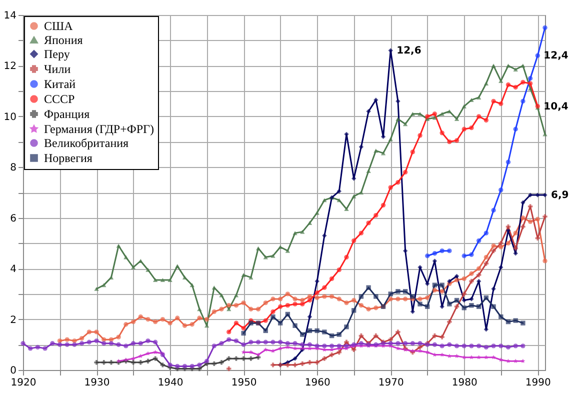 This screenshot has height=397, width=576. I want to click on x-tick-label: 1970, so click(391, 383).